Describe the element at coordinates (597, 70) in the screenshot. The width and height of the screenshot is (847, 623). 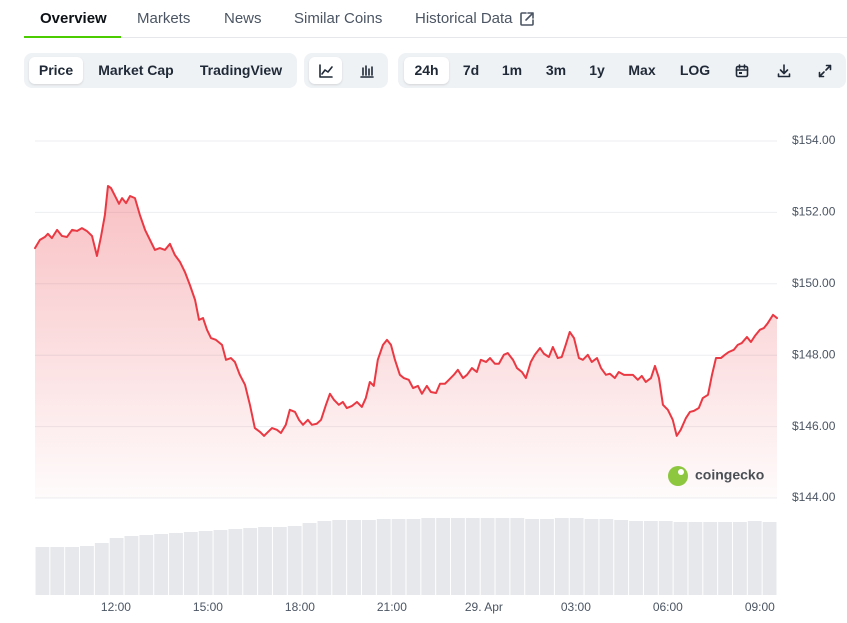
I see `range-button: 1y` at that location.